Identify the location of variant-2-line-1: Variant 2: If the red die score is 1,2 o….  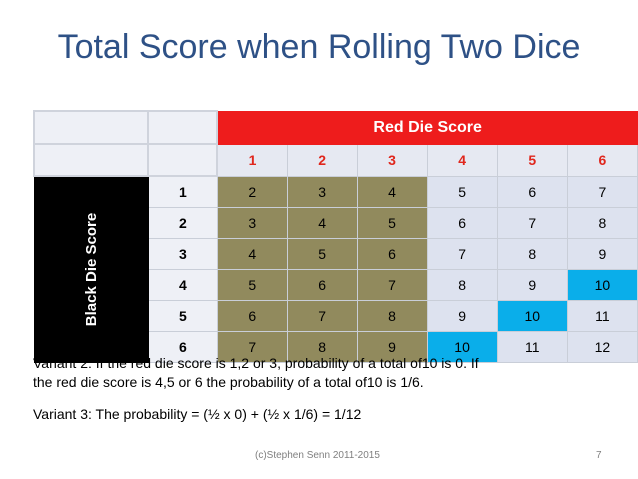
(256, 363).